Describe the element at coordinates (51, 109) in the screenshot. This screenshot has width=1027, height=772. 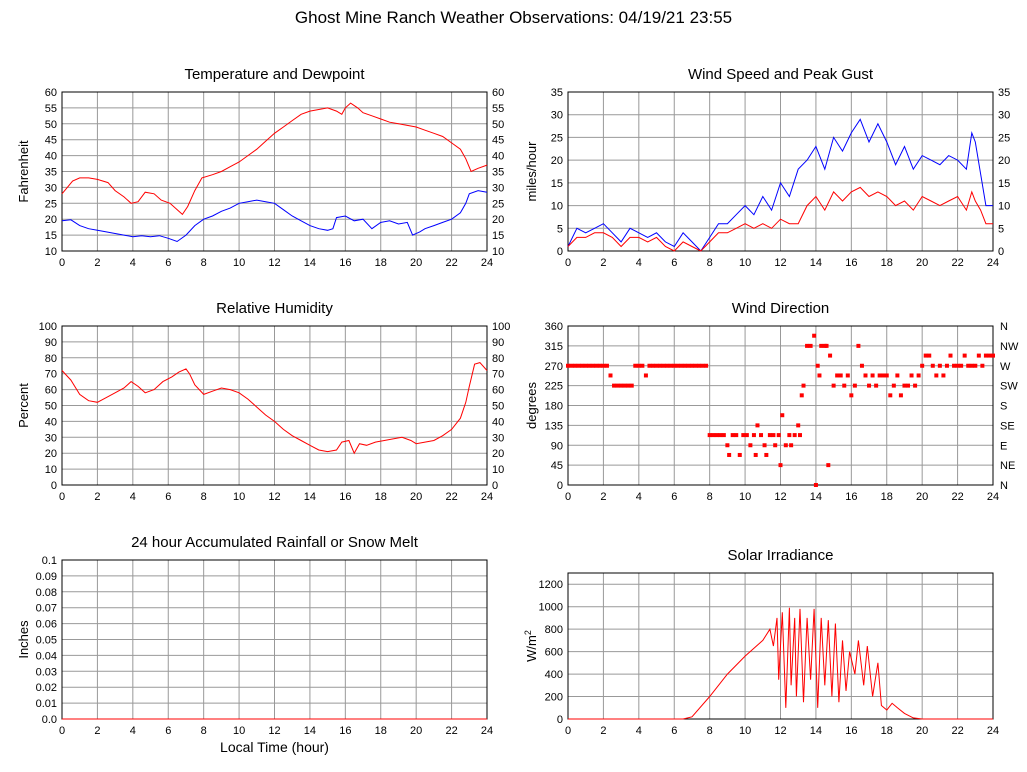
I see `y-tick-label: 55` at that location.